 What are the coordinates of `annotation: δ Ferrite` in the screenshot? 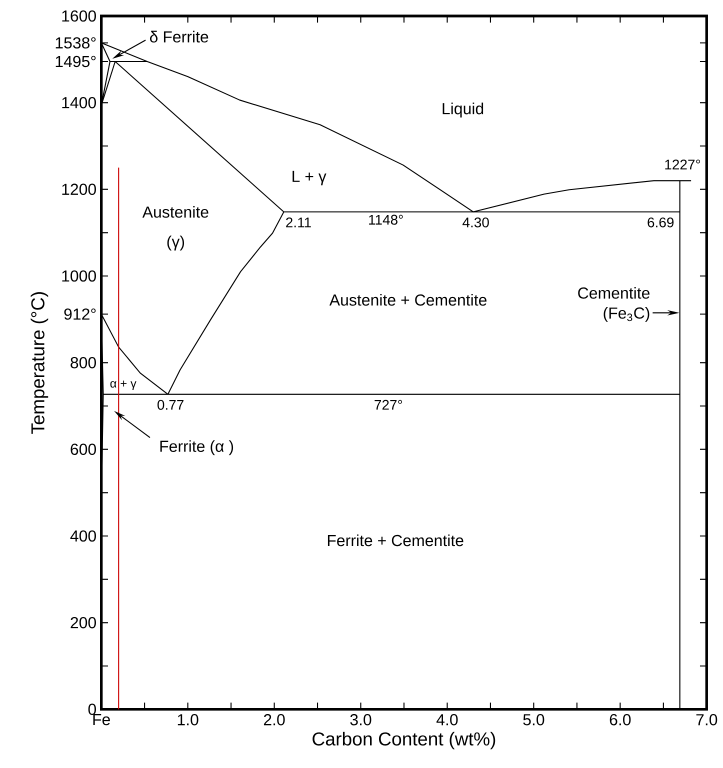 It's located at (179, 36).